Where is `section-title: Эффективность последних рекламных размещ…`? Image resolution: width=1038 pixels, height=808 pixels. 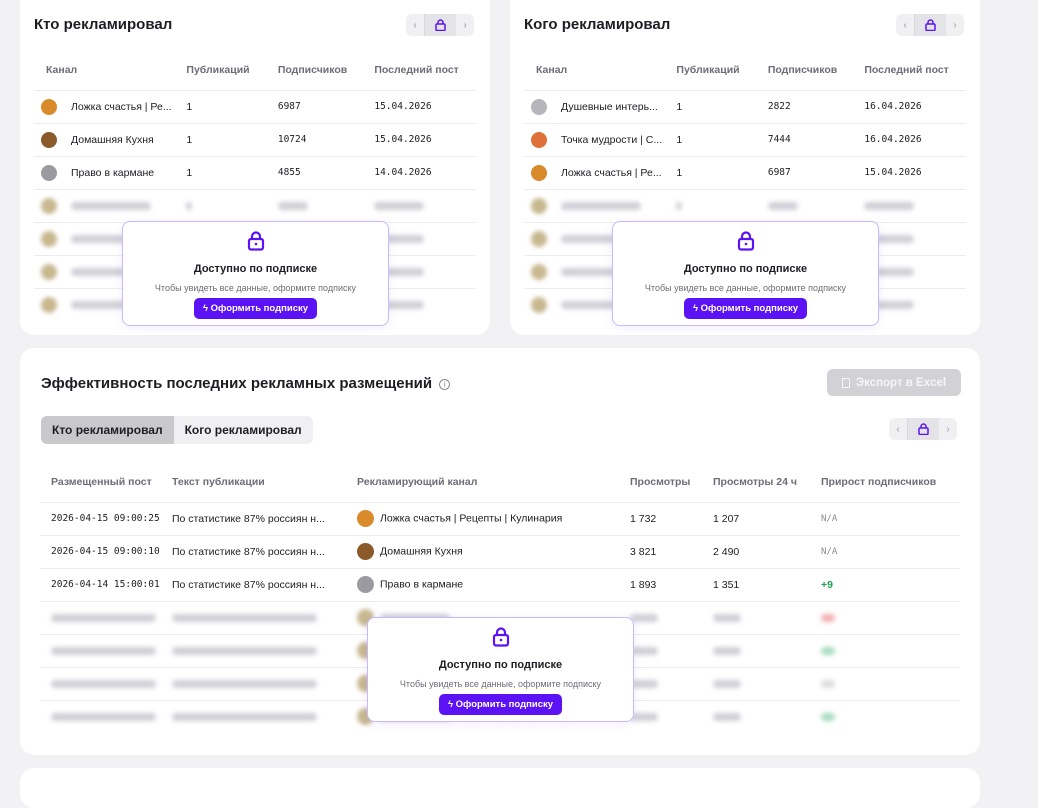 section-title: Эффективность последних рекламных размещ… is located at coordinates (246, 383).